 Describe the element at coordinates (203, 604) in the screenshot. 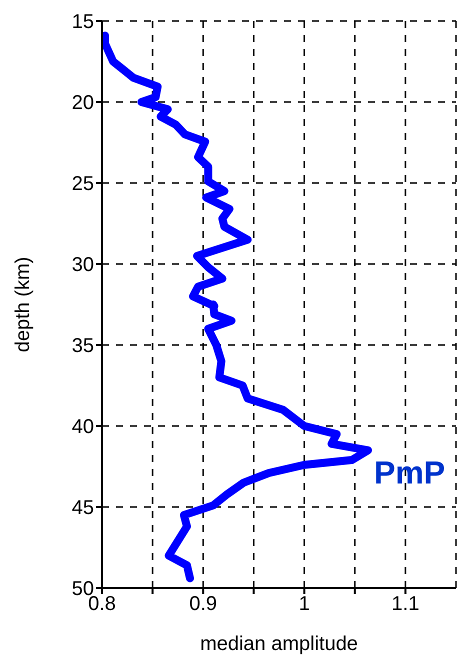

I see `x-tick-label: 0.9` at that location.